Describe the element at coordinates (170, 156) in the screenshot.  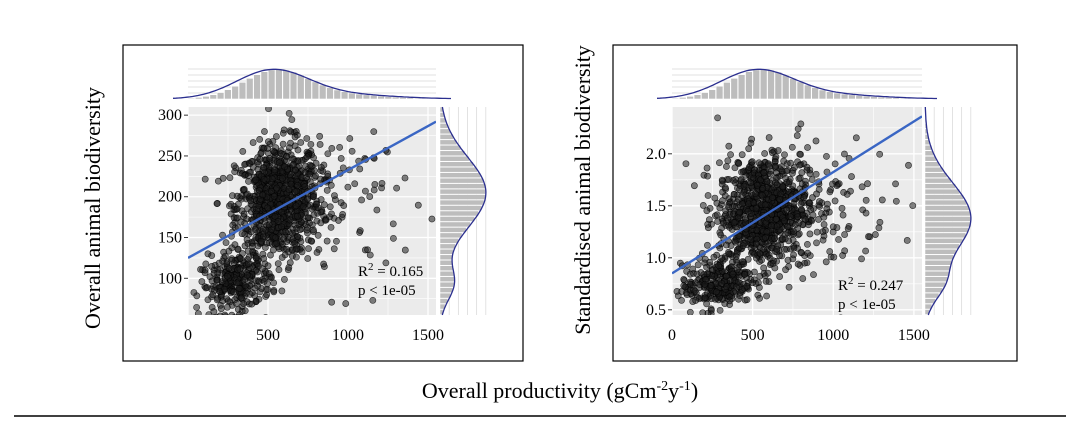
I see `y-tick-label: 250` at that location.